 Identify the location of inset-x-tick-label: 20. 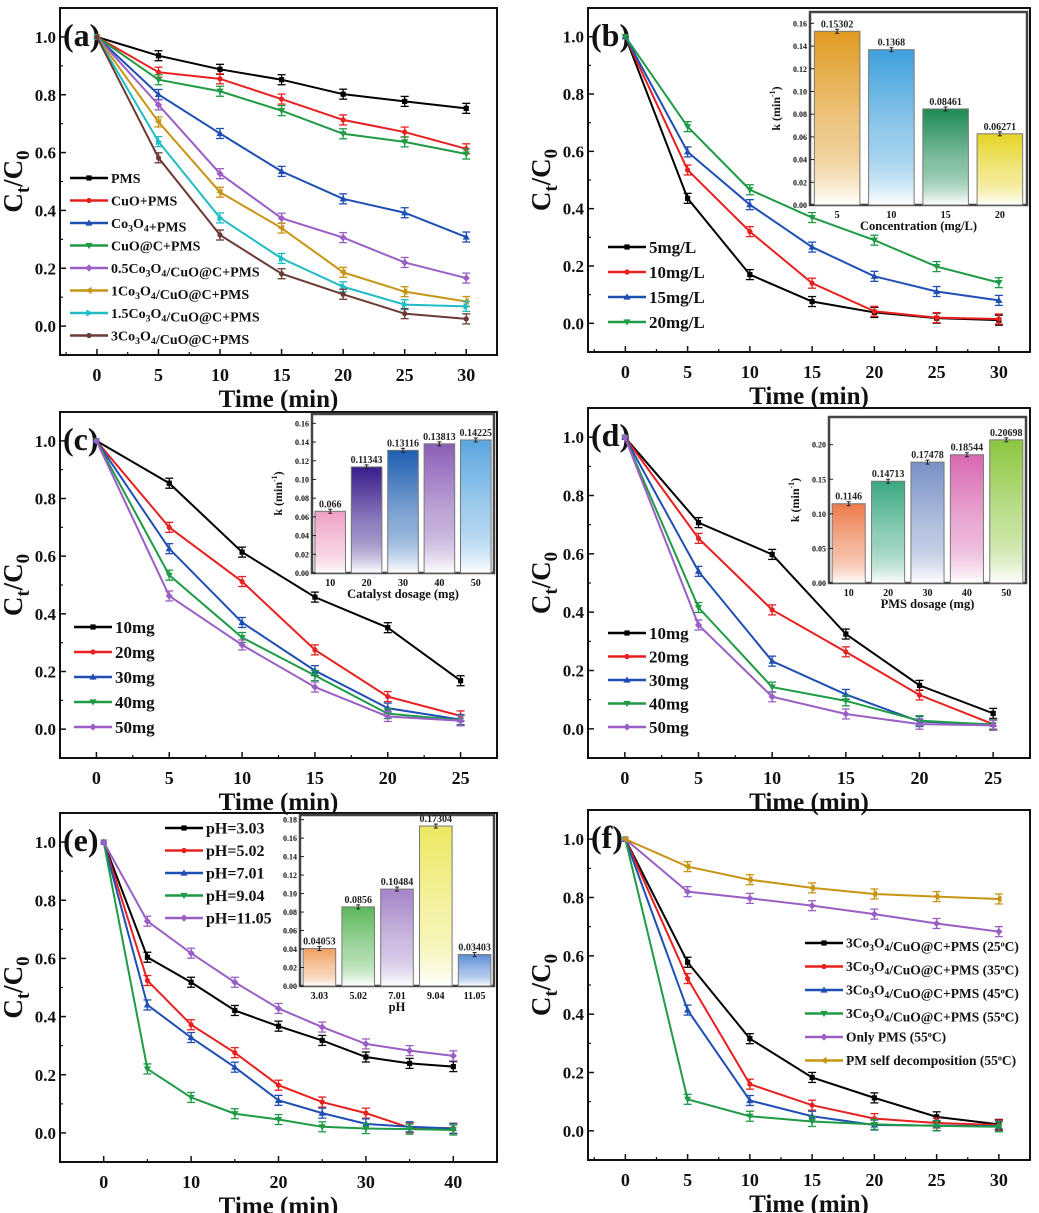
(1000, 215).